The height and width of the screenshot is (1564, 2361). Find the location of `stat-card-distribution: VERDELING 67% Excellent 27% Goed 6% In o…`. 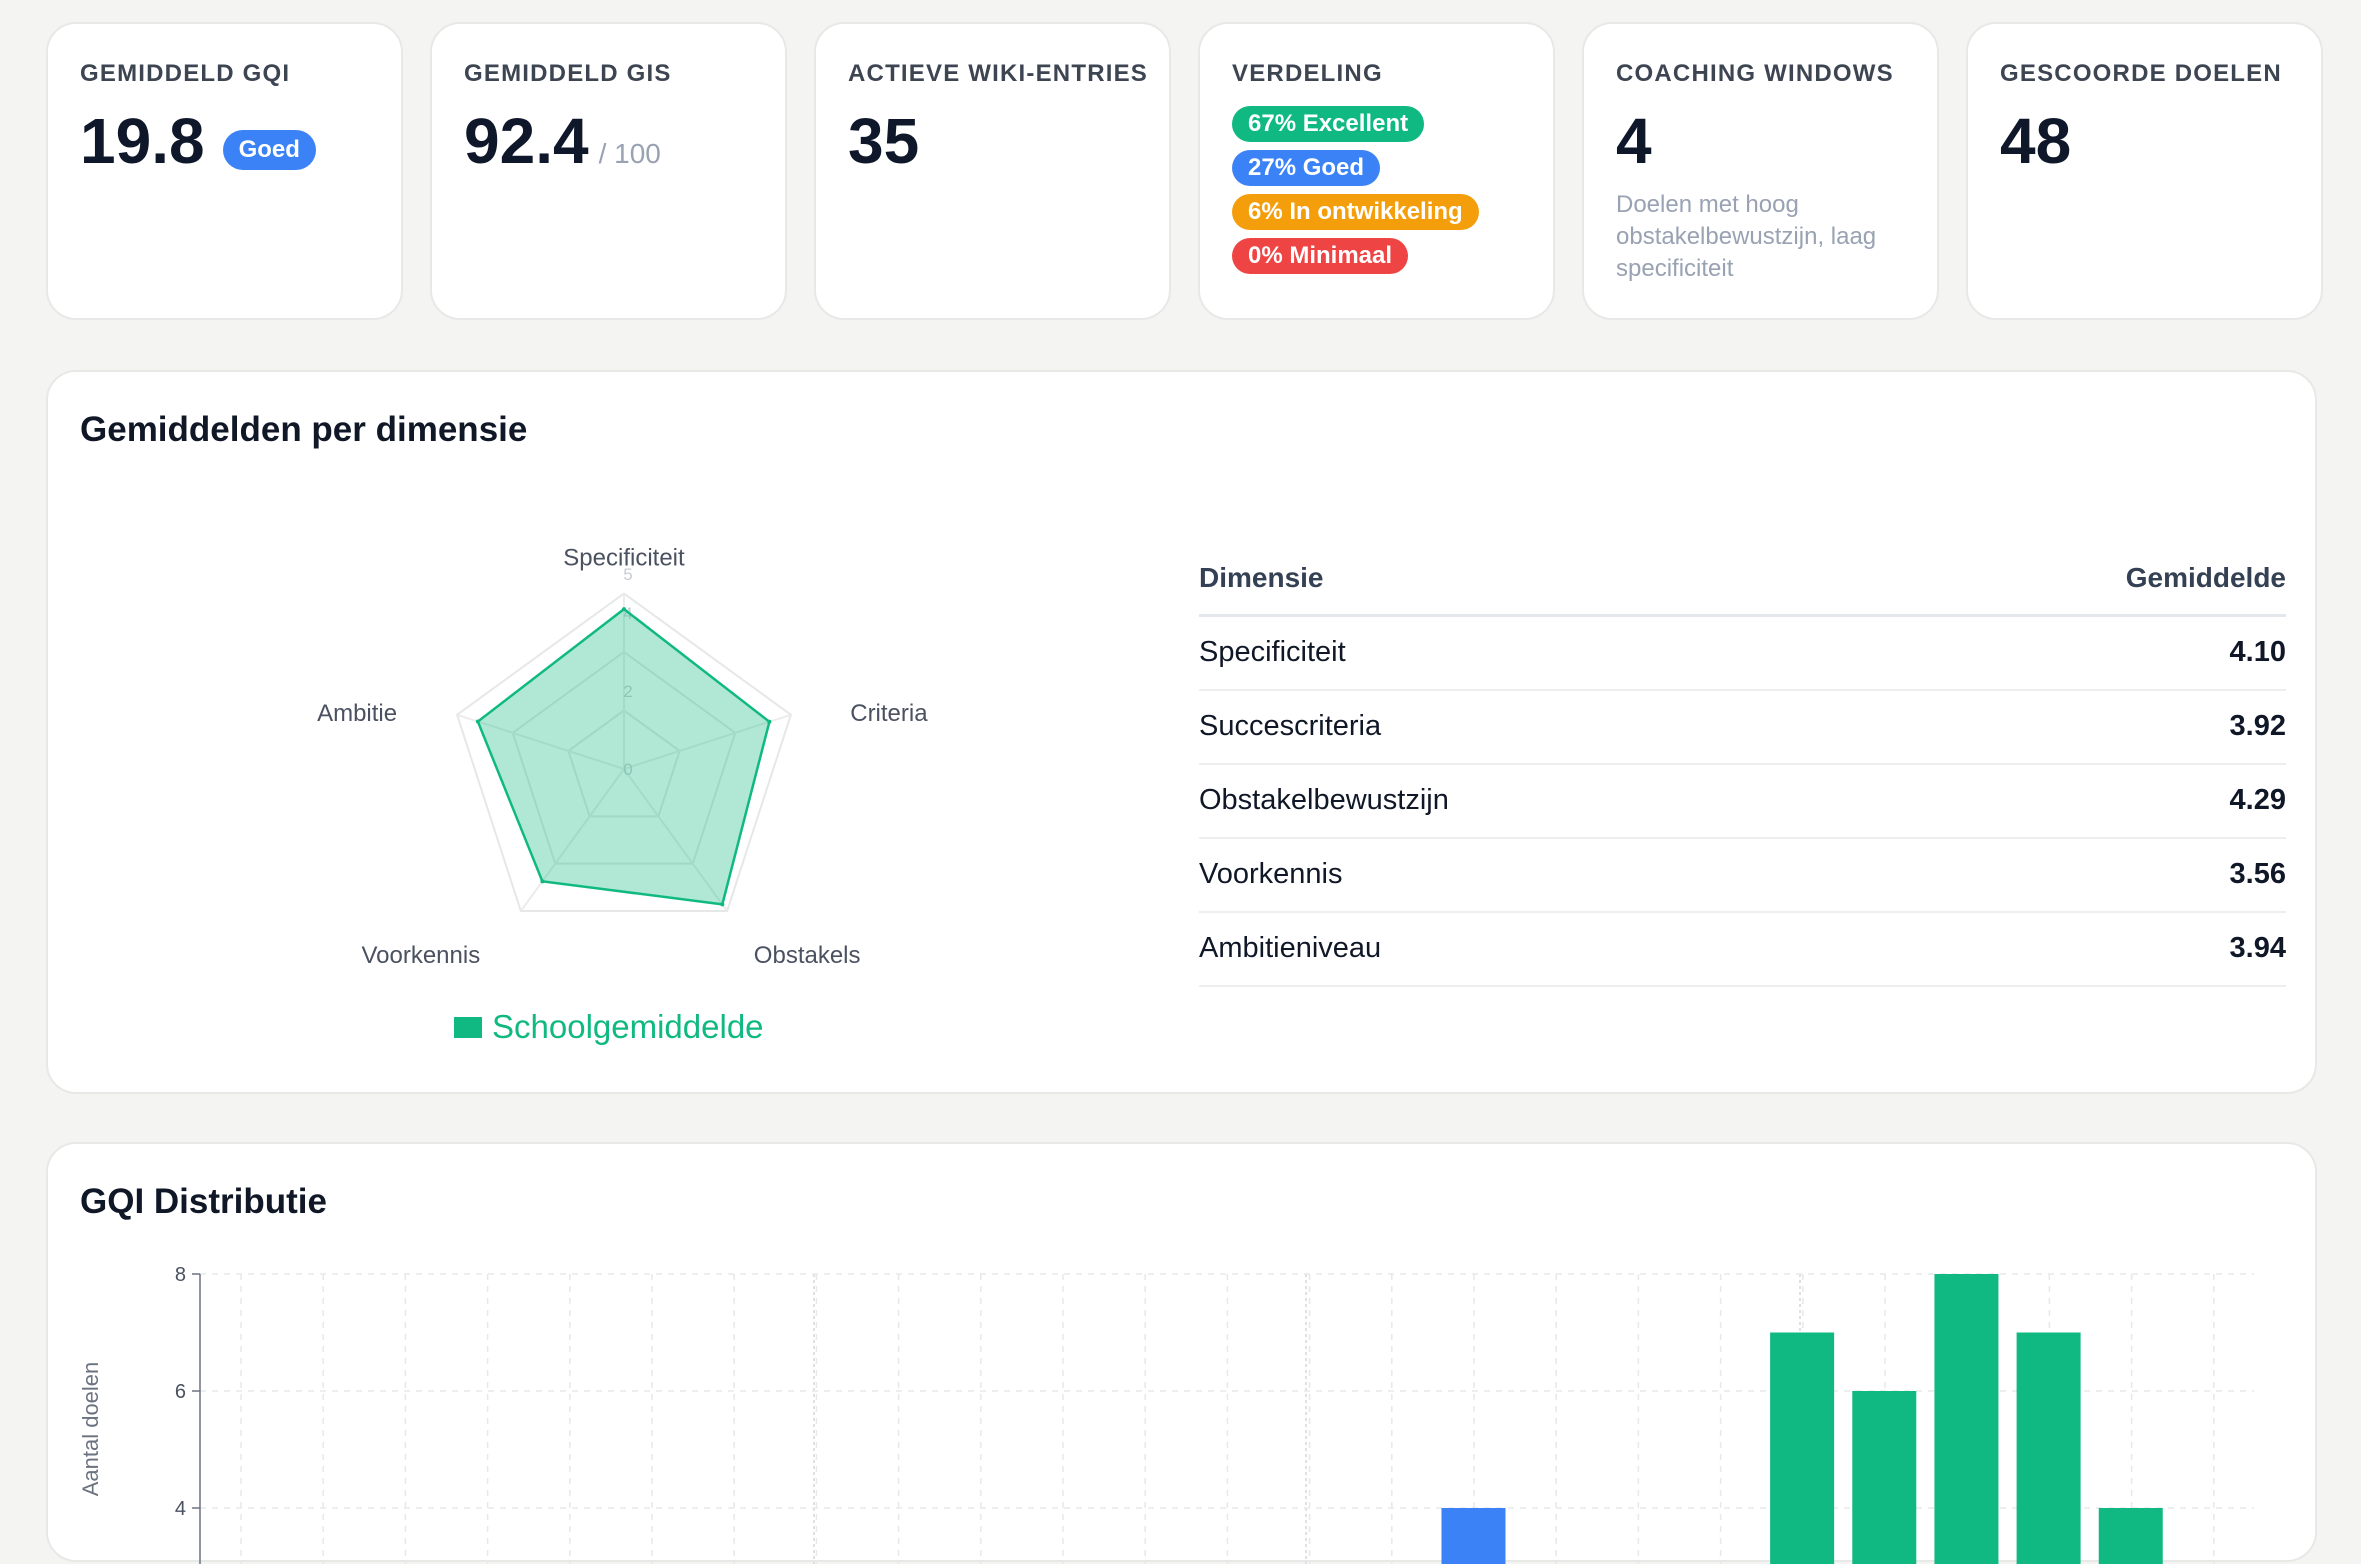

stat-card-distribution: VERDELING 67% Excellent 27% Goed 6% In o… is located at coordinates (1376, 171).